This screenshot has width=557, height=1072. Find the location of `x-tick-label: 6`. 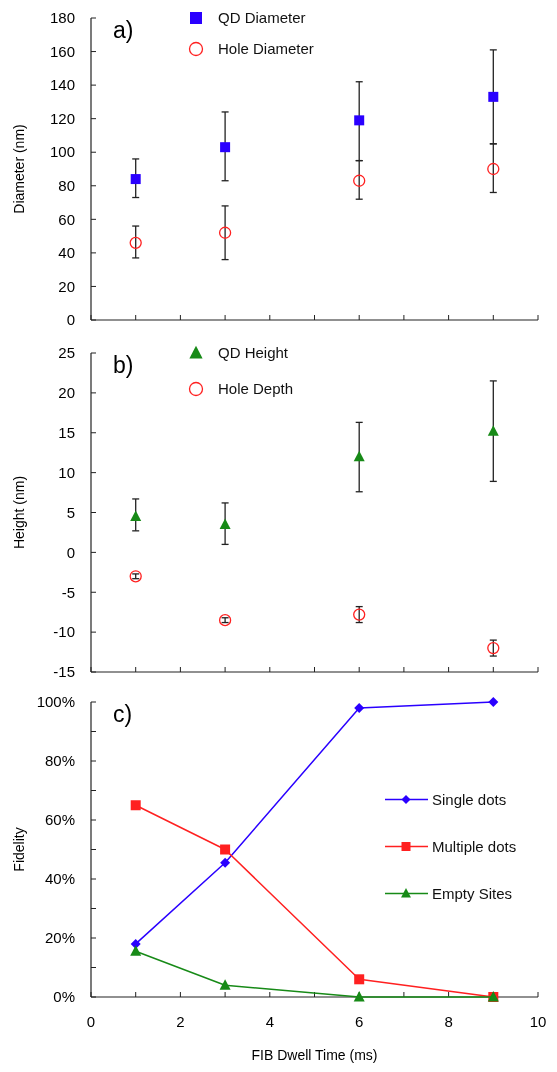

x-tick-label: 6 is located at coordinates (359, 1021).